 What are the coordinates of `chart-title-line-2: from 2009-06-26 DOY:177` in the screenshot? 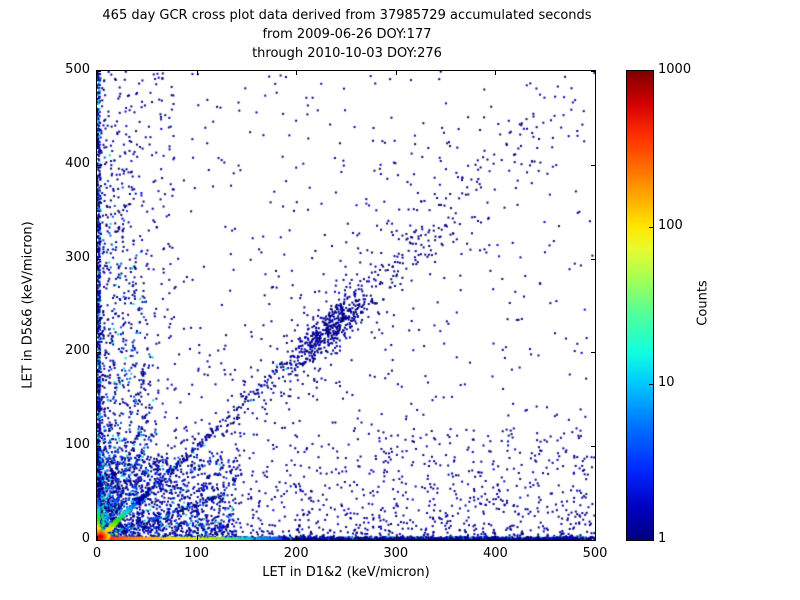 It's located at (347, 34).